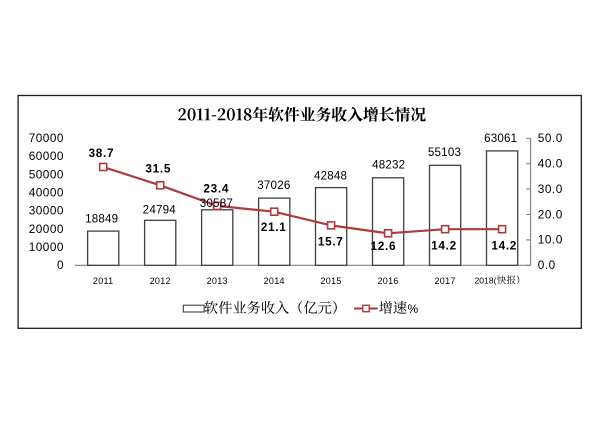 The width and height of the screenshot is (600, 426). I want to click on svg-text: 2012, so click(160, 281).